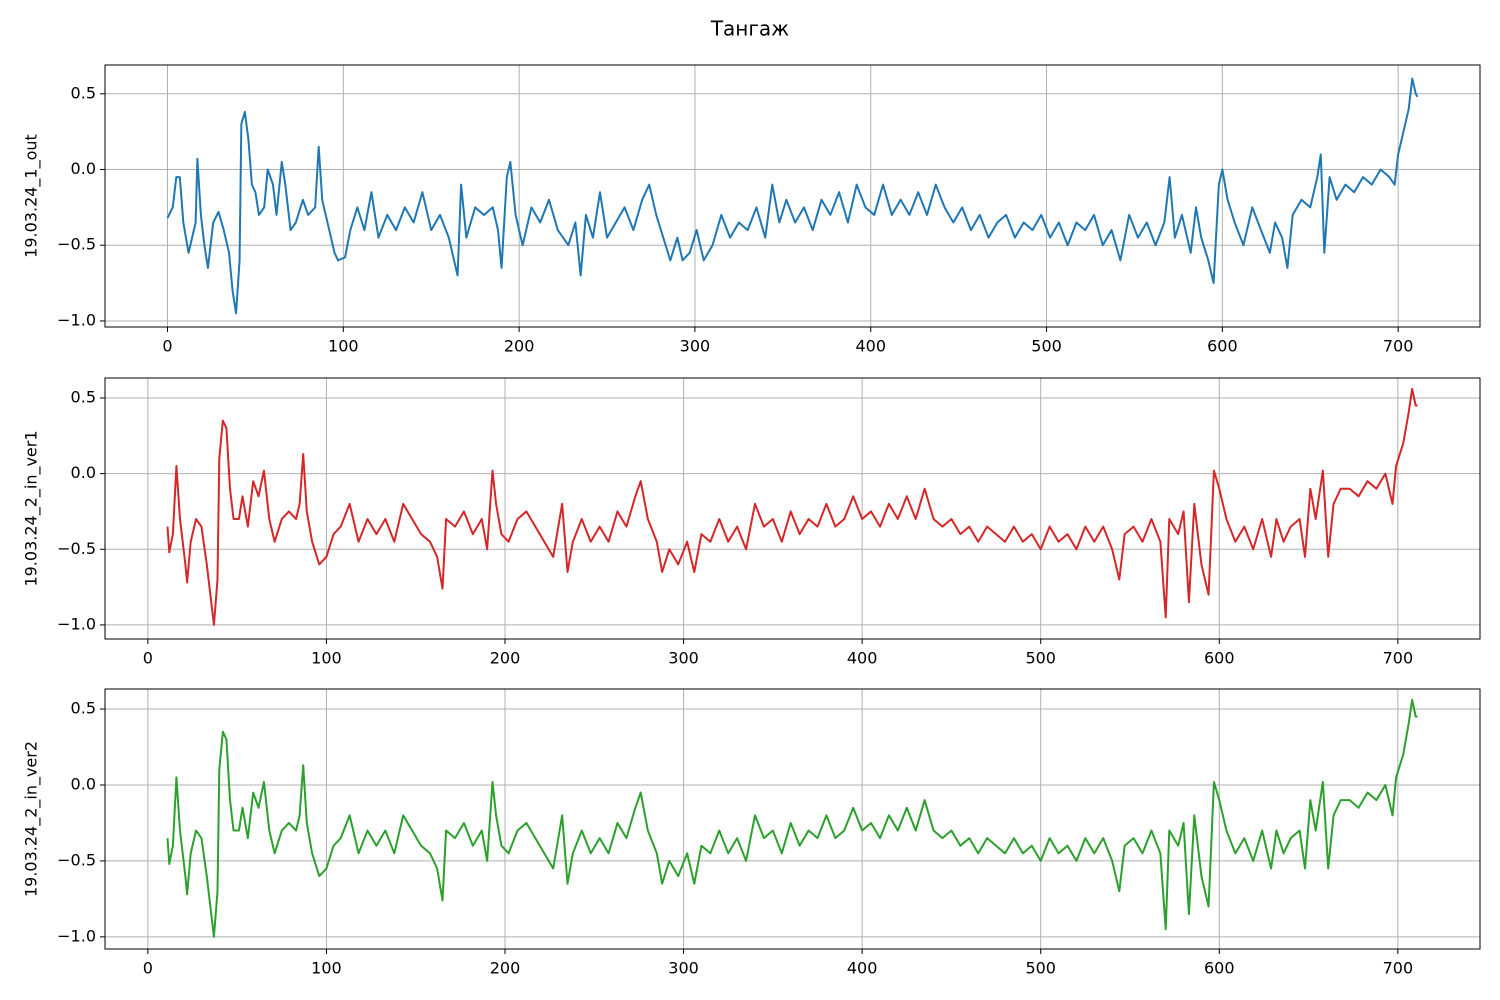  I want to click on y-axis-label: 19.03.24_2_in_ver1, so click(32, 508).